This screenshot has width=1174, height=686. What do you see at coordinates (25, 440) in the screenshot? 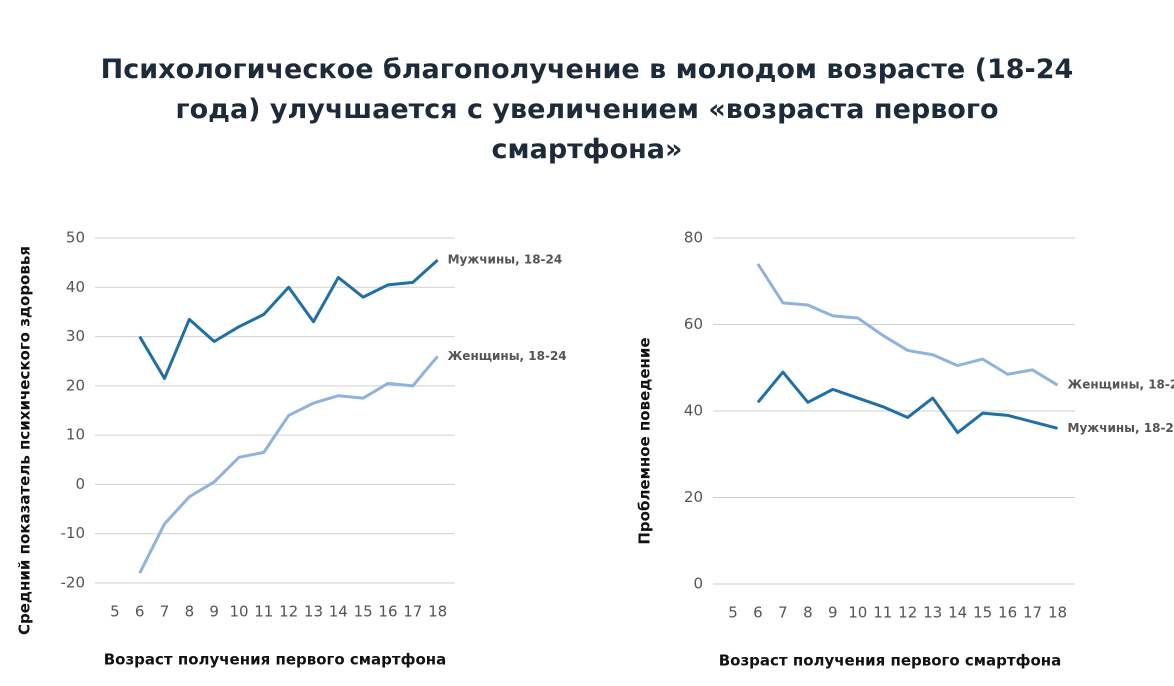
I see `y-axis-label: Средний показатель психического здоровья` at bounding box center [25, 440].